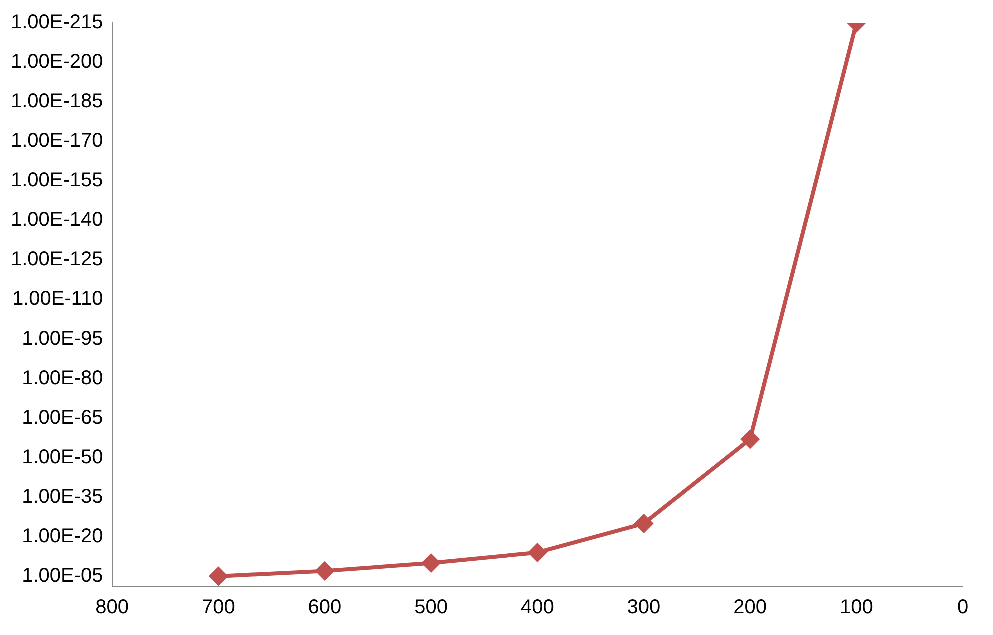 Image resolution: width=993 pixels, height=635 pixels. I want to click on x-tick-label: 100, so click(857, 607).